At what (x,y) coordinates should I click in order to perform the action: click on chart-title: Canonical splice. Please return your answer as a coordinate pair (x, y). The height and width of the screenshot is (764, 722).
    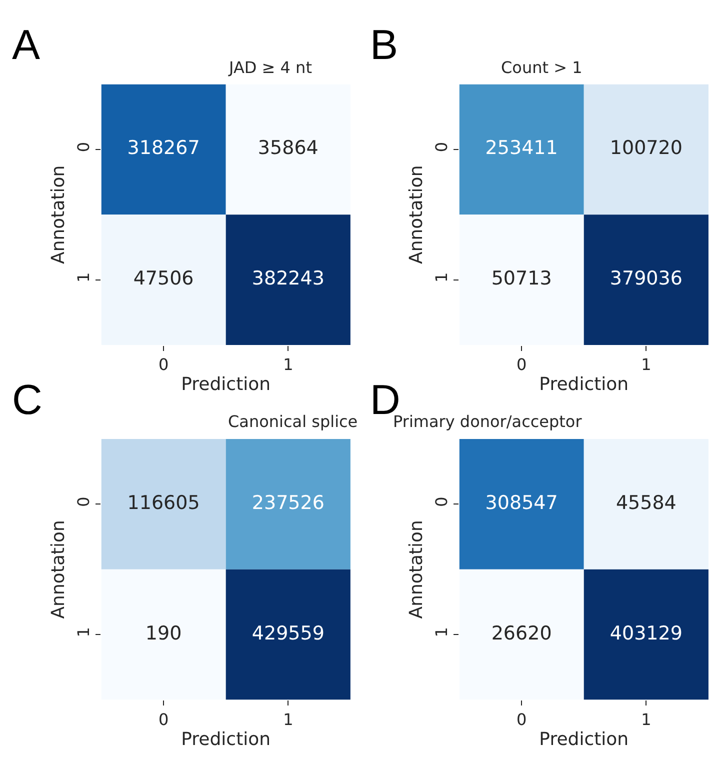
    Looking at the image, I should click on (293, 421).